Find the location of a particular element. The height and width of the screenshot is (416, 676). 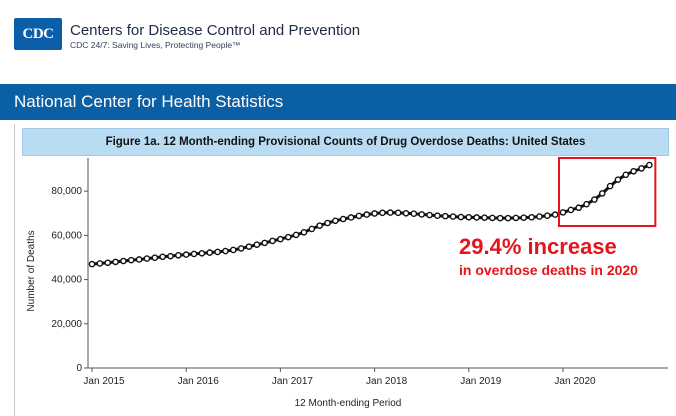

x-tick-label: Jan 2019 is located at coordinates (481, 381).